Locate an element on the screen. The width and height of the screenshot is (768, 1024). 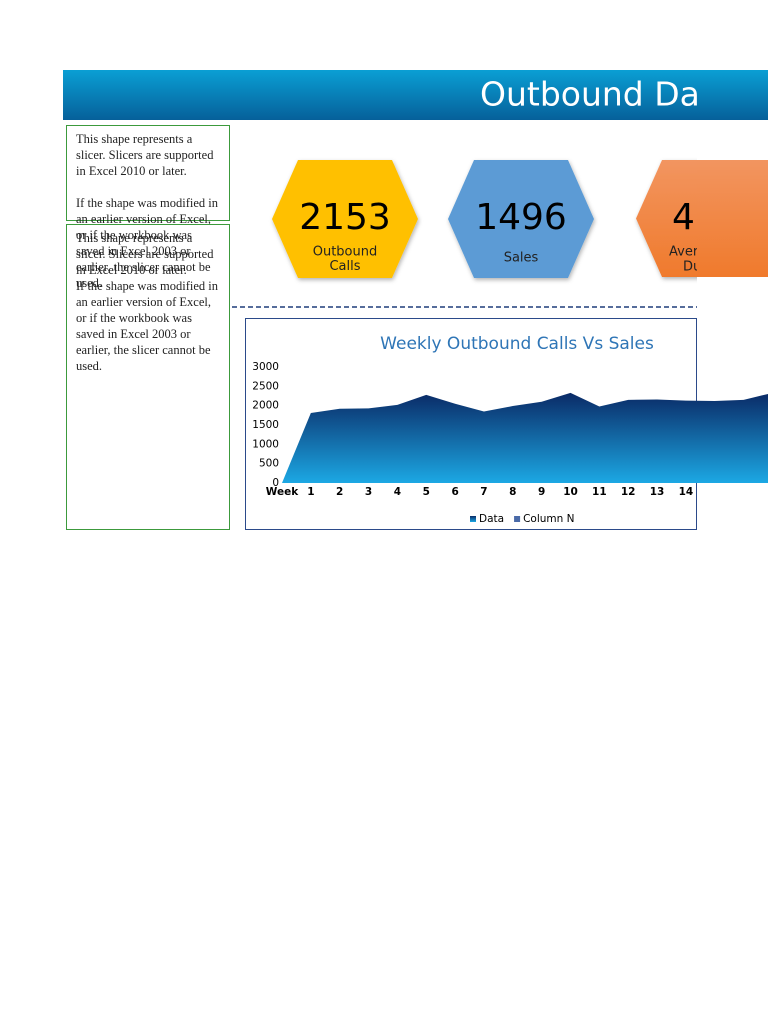
x-tick-label: 14 is located at coordinates (686, 492).